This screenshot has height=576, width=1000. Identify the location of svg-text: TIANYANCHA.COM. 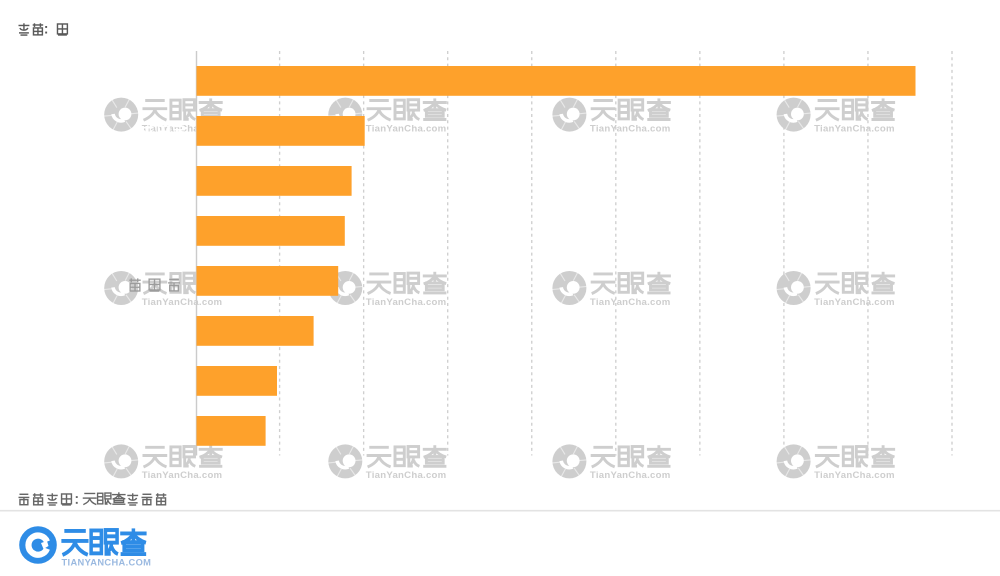
(107, 563).